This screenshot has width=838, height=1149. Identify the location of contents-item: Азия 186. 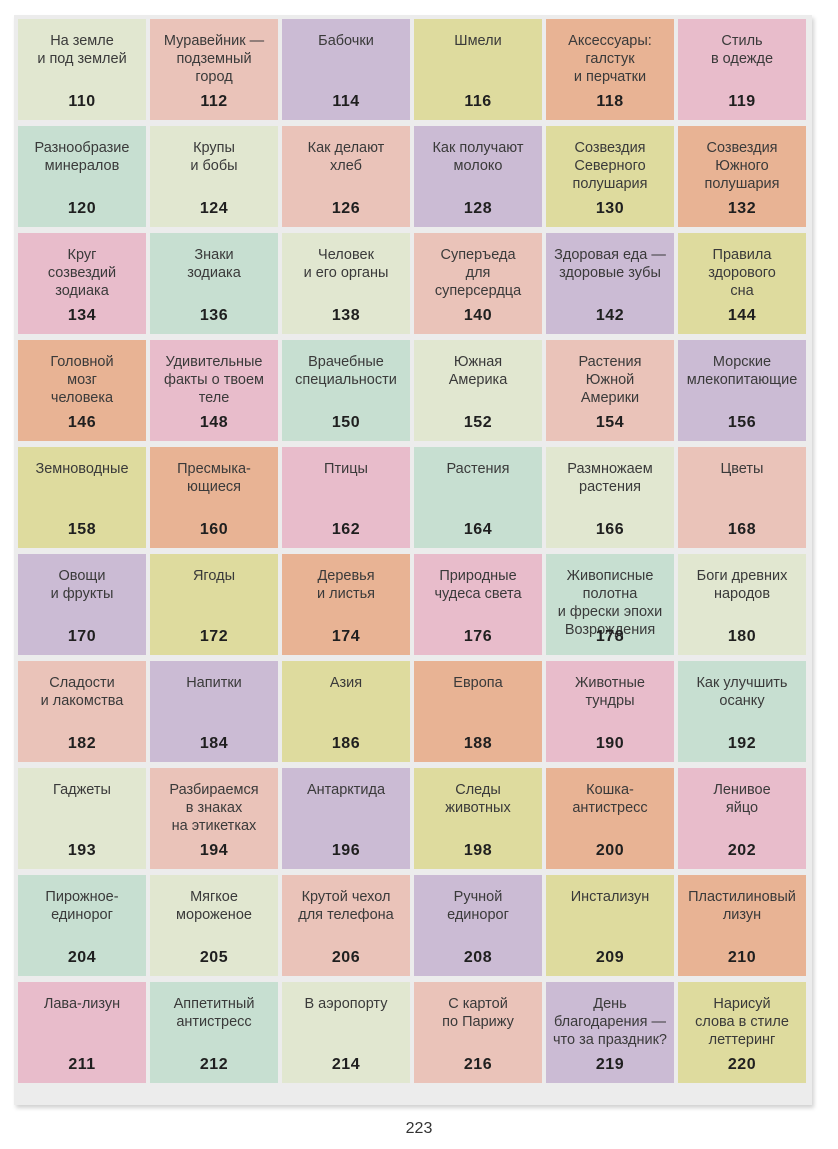
(346, 711).